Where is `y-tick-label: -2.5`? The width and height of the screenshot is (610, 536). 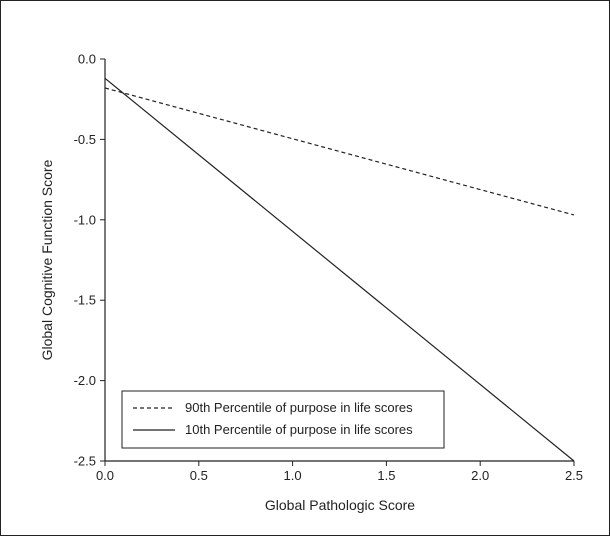
y-tick-label: -2.5 is located at coordinates (85, 461).